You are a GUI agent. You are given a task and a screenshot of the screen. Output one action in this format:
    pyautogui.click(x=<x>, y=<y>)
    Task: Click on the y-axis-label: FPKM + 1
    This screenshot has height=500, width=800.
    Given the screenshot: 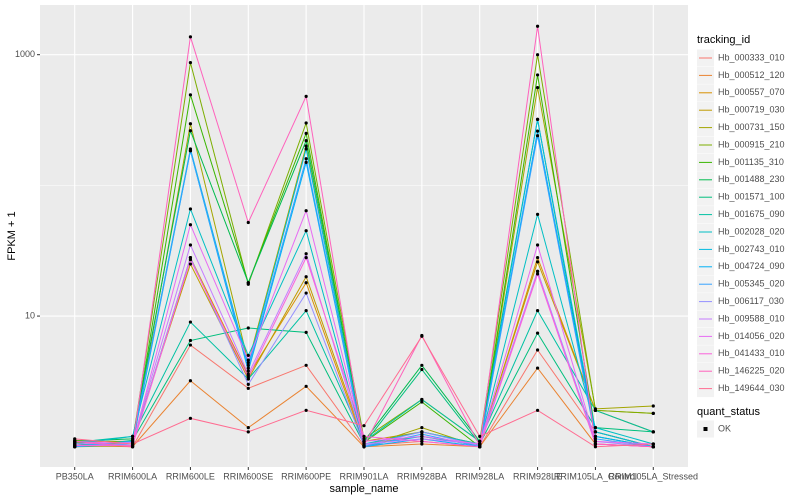 What is the action you would take?
    pyautogui.click(x=12, y=235)
    